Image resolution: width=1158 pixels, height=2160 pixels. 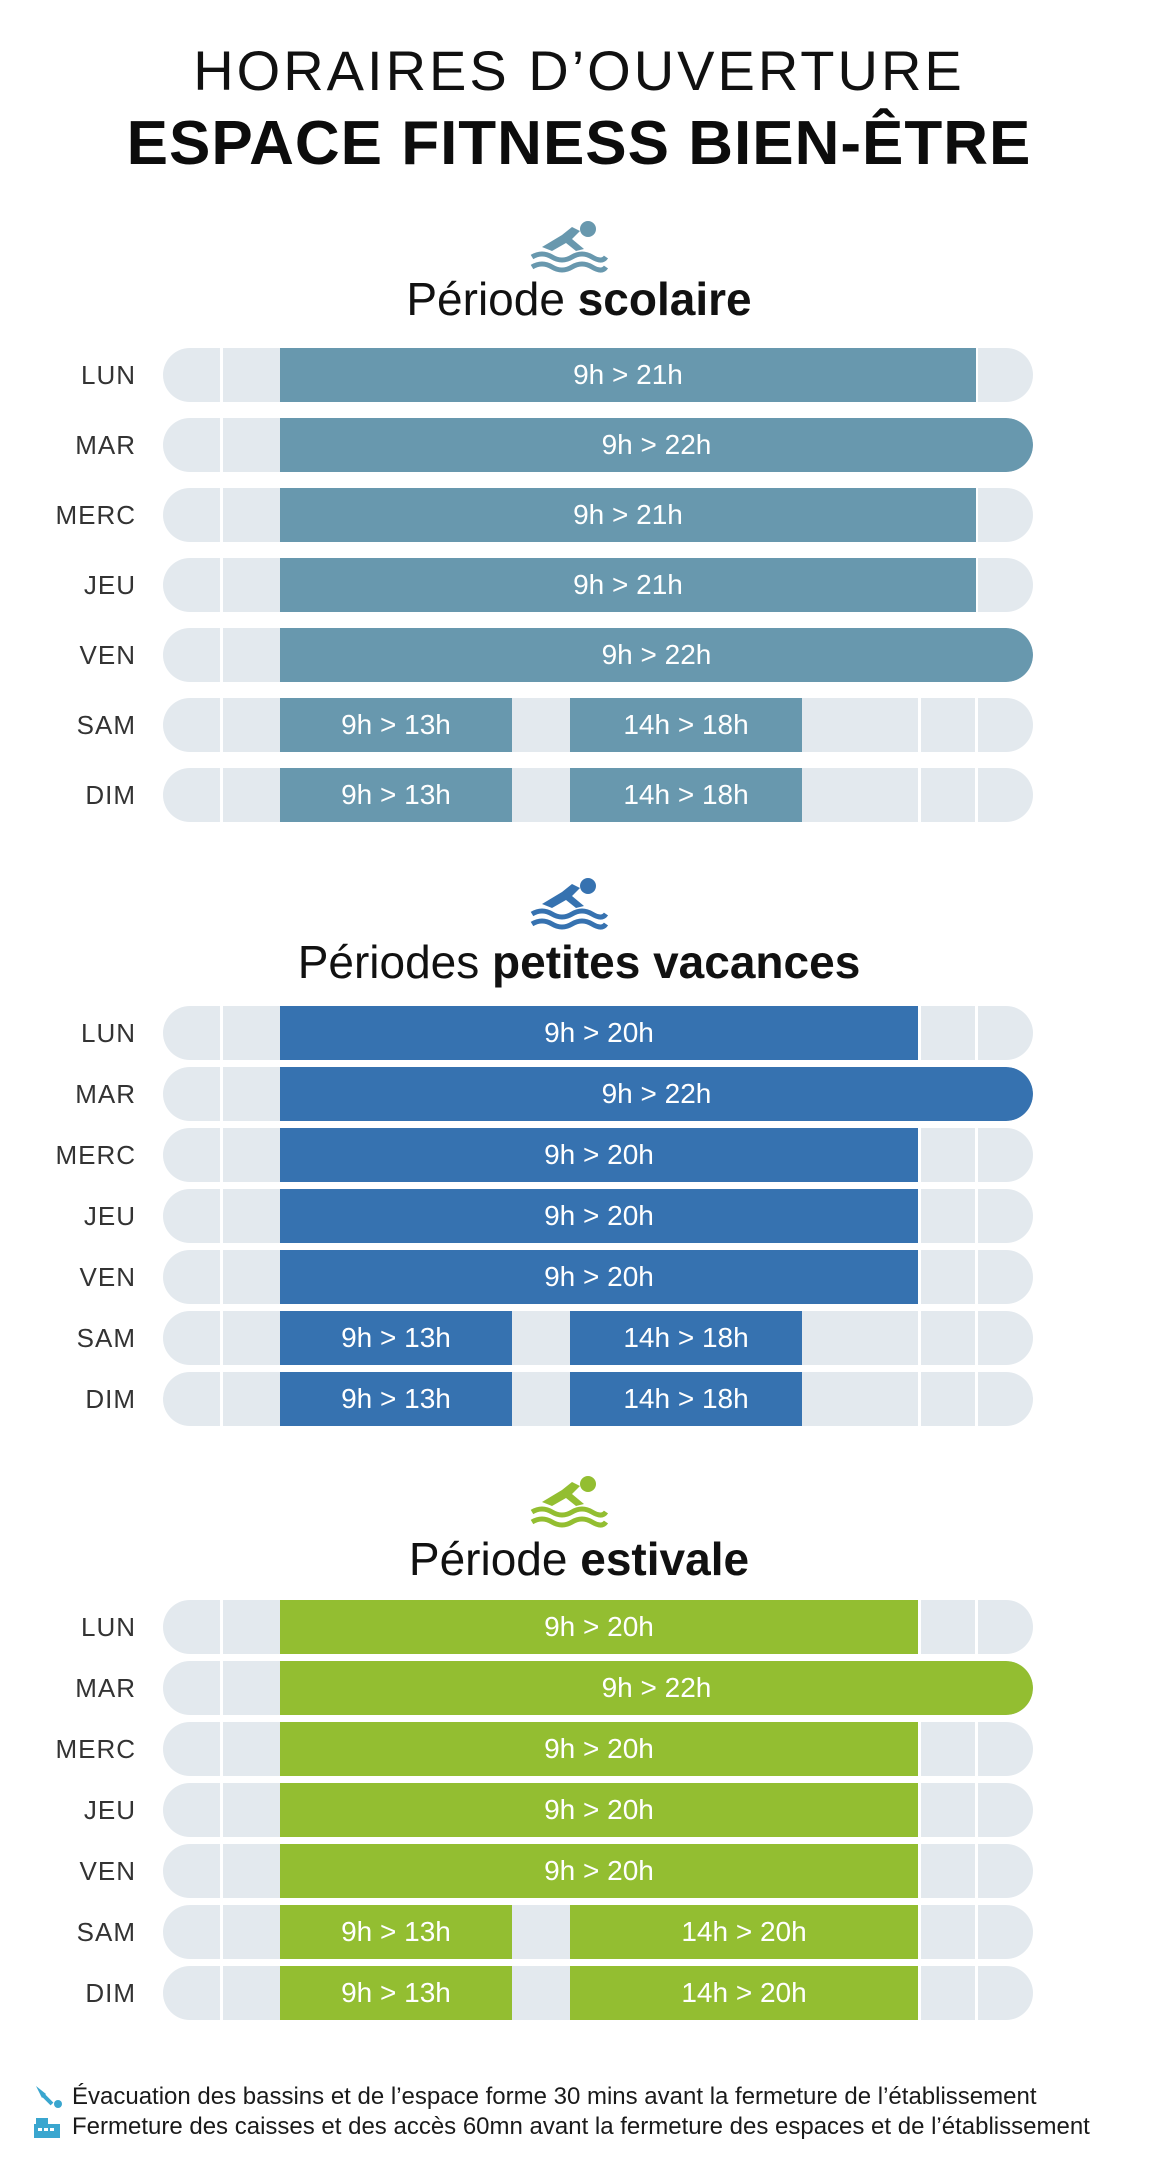 I want to click on hours-track: 9h > 13h 14h > 20h, so click(x=598, y=1993).